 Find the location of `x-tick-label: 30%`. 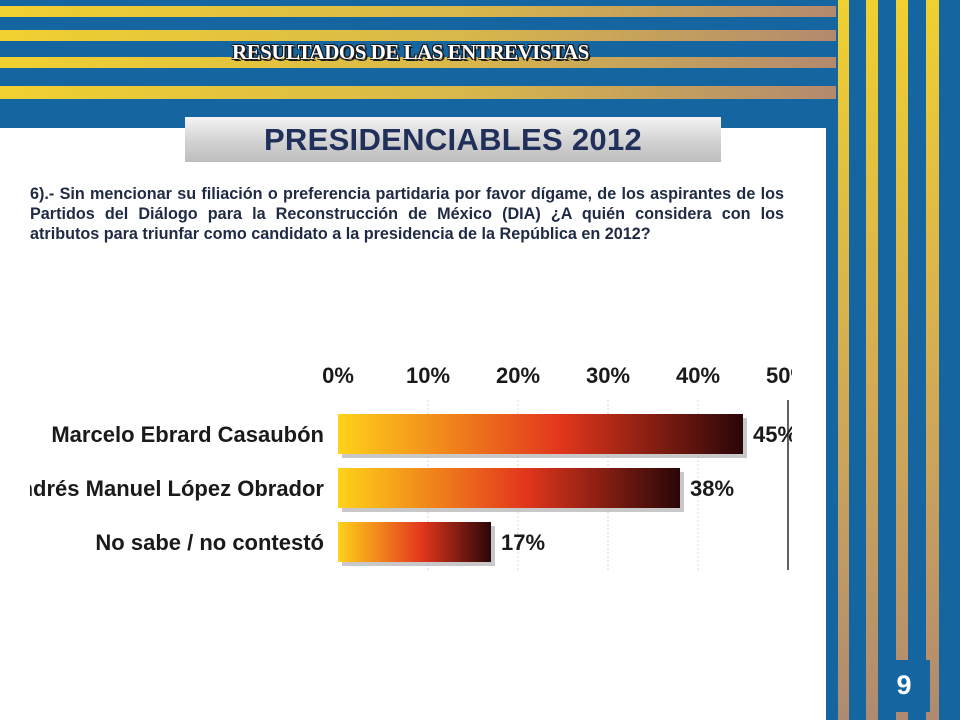

x-tick-label: 30% is located at coordinates (608, 375).